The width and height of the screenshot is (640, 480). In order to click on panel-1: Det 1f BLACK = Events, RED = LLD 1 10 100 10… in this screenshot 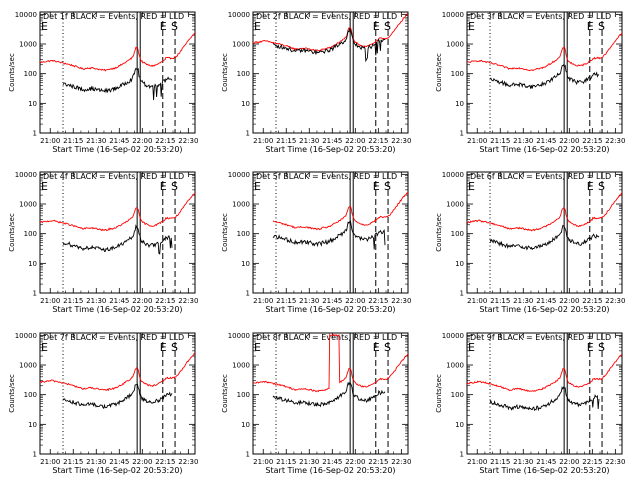, I will do `click(103, 82)`.